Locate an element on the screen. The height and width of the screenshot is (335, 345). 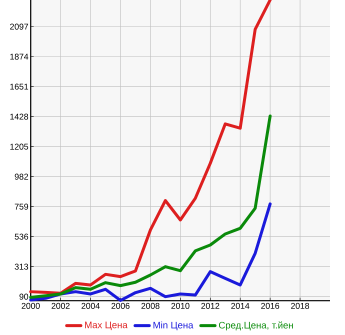
y-tick-label: 1428 is located at coordinates (19, 117).